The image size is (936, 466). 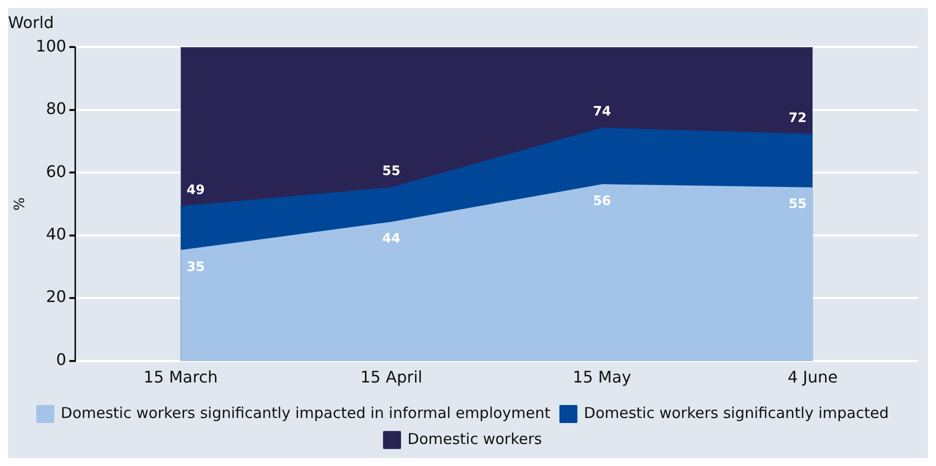 What do you see at coordinates (602, 202) in the screenshot?
I see `data-label: 56` at bounding box center [602, 202].